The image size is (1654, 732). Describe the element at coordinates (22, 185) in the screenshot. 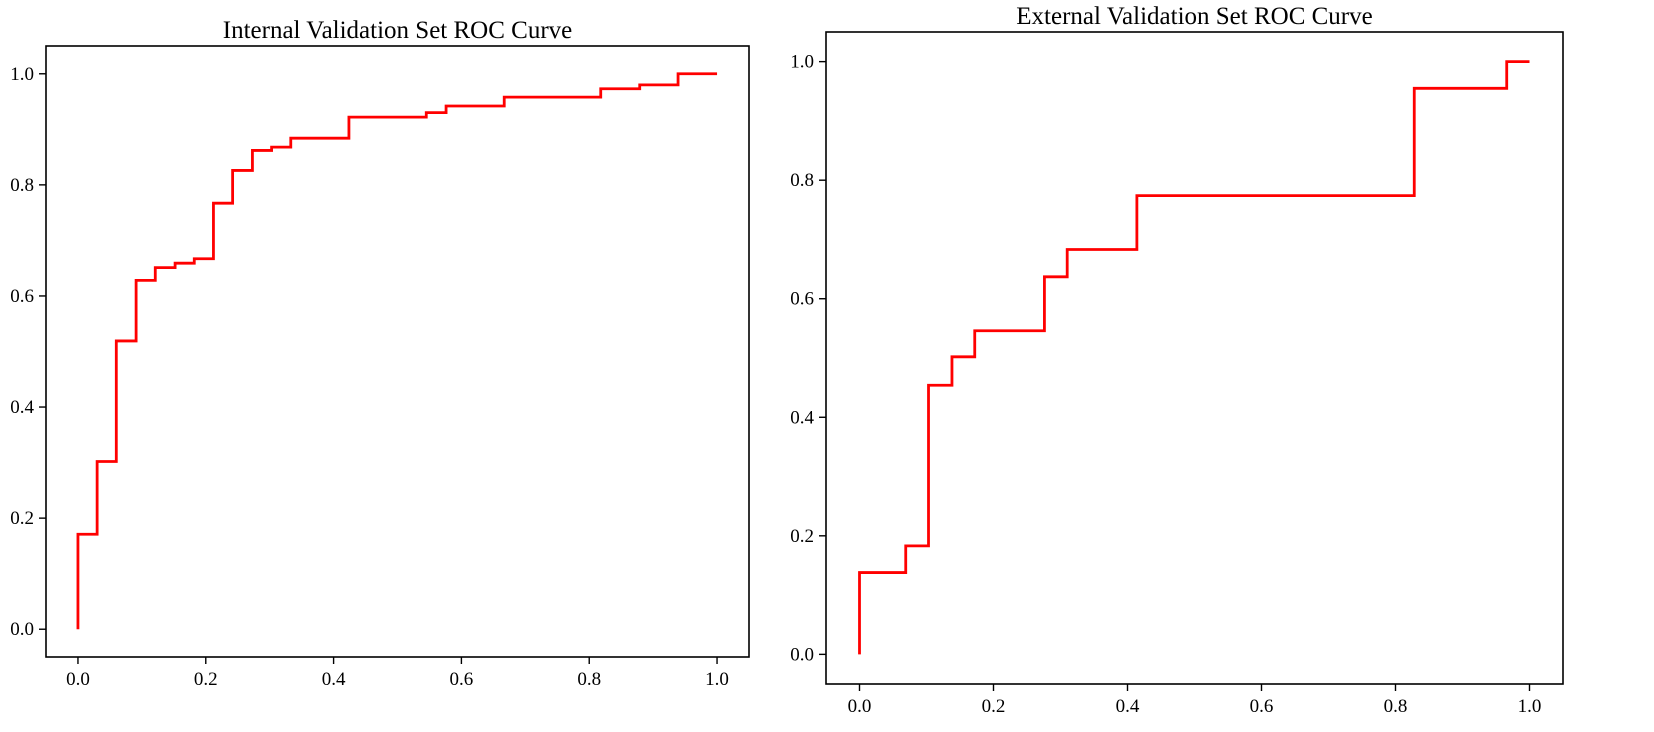

I see `internal-y-tick-label-4: 0.8` at that location.